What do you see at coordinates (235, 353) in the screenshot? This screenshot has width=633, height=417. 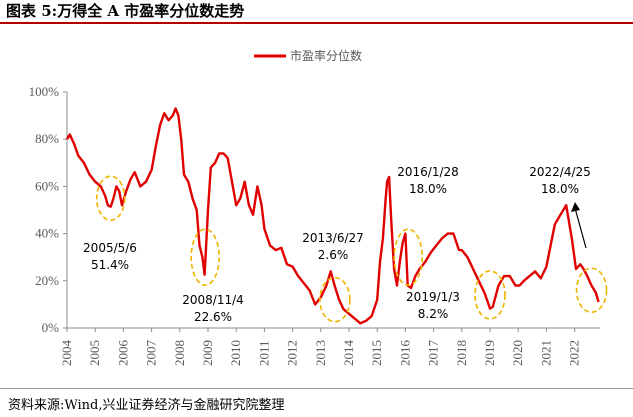 I see `x-tick-label: 2010` at bounding box center [235, 353].